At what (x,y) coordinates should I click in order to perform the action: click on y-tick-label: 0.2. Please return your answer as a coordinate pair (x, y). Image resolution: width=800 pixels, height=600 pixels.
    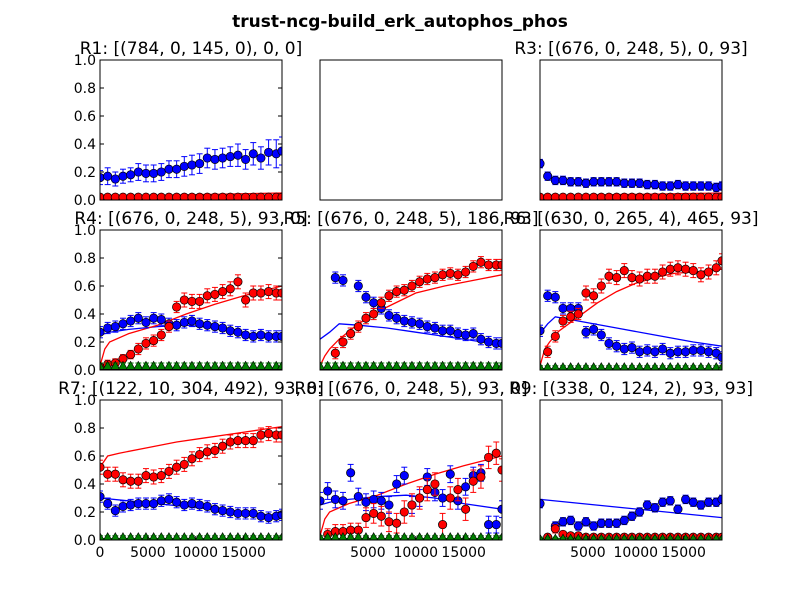
    Looking at the image, I should click on (85, 173).